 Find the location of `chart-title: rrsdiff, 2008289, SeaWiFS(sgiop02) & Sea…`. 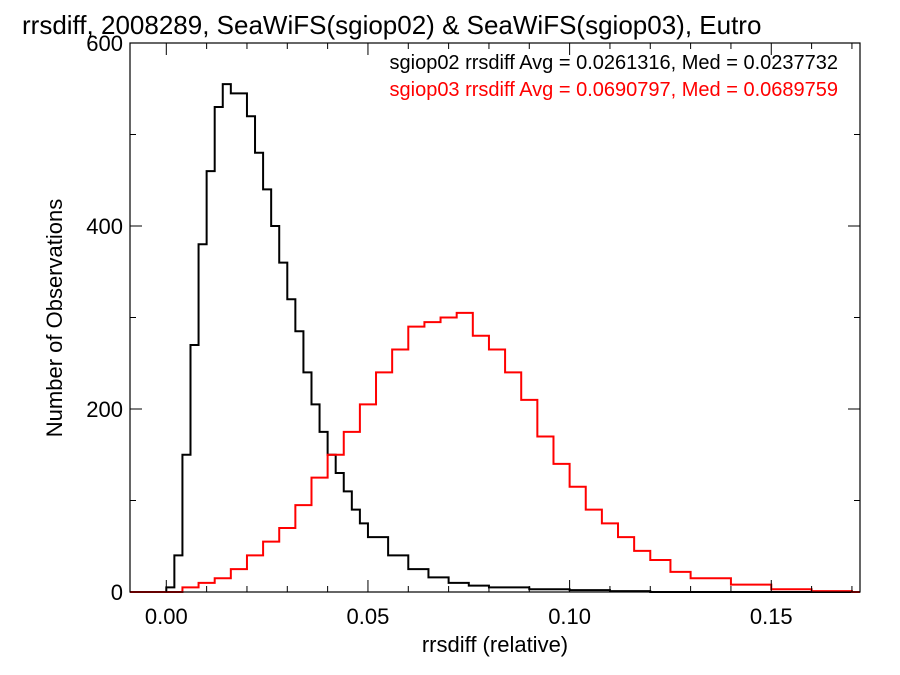

chart-title: rrsdiff, 2008289, SeaWiFS(sgiop02) & Sea… is located at coordinates (391, 25).